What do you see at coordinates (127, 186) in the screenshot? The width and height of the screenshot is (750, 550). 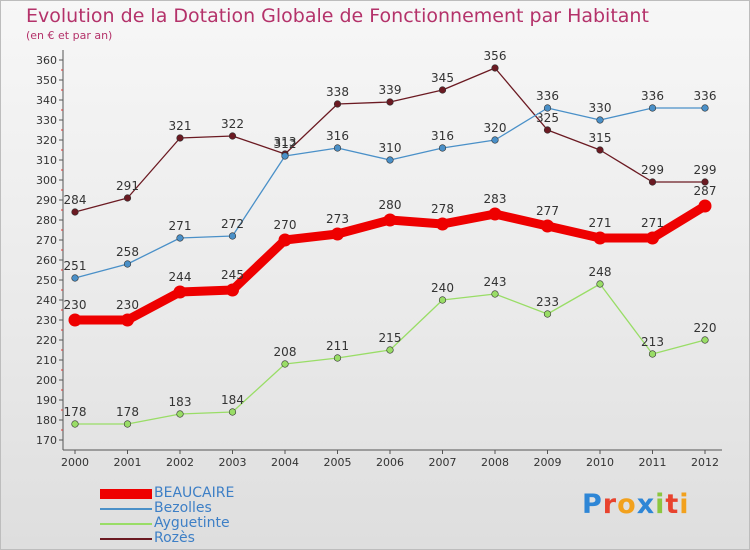 I see `data-label: 291` at bounding box center [127, 186].